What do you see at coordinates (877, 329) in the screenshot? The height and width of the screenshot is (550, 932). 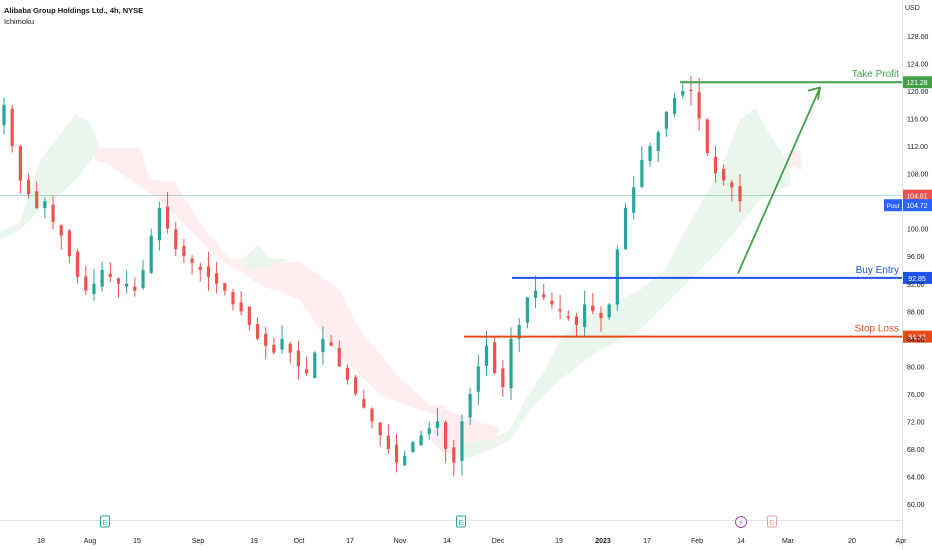 I see `level-label-2: Stop Loss` at bounding box center [877, 329].